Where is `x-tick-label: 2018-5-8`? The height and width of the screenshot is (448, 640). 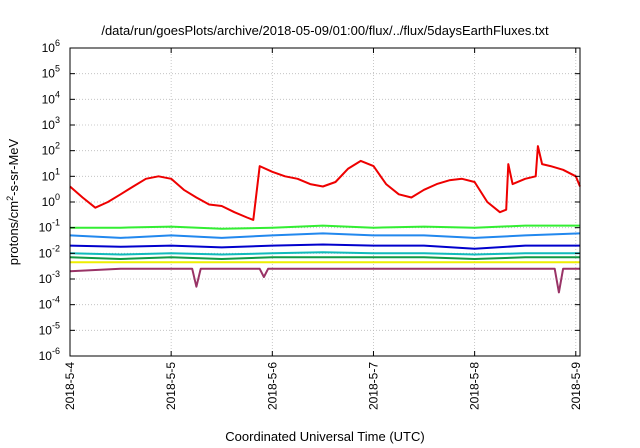
x-tick-label: 2018-5-8 is located at coordinates (475, 386).